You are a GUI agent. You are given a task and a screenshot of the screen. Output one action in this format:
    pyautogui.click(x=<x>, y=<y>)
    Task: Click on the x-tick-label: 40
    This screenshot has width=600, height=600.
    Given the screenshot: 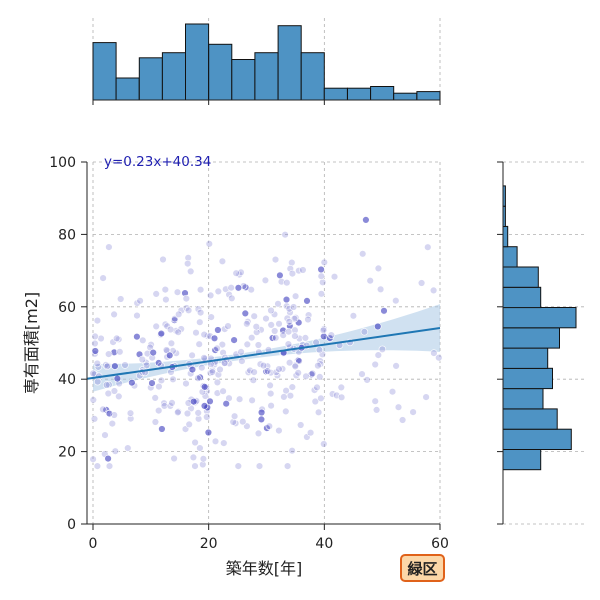 What is the action you would take?
    pyautogui.click(x=324, y=544)
    